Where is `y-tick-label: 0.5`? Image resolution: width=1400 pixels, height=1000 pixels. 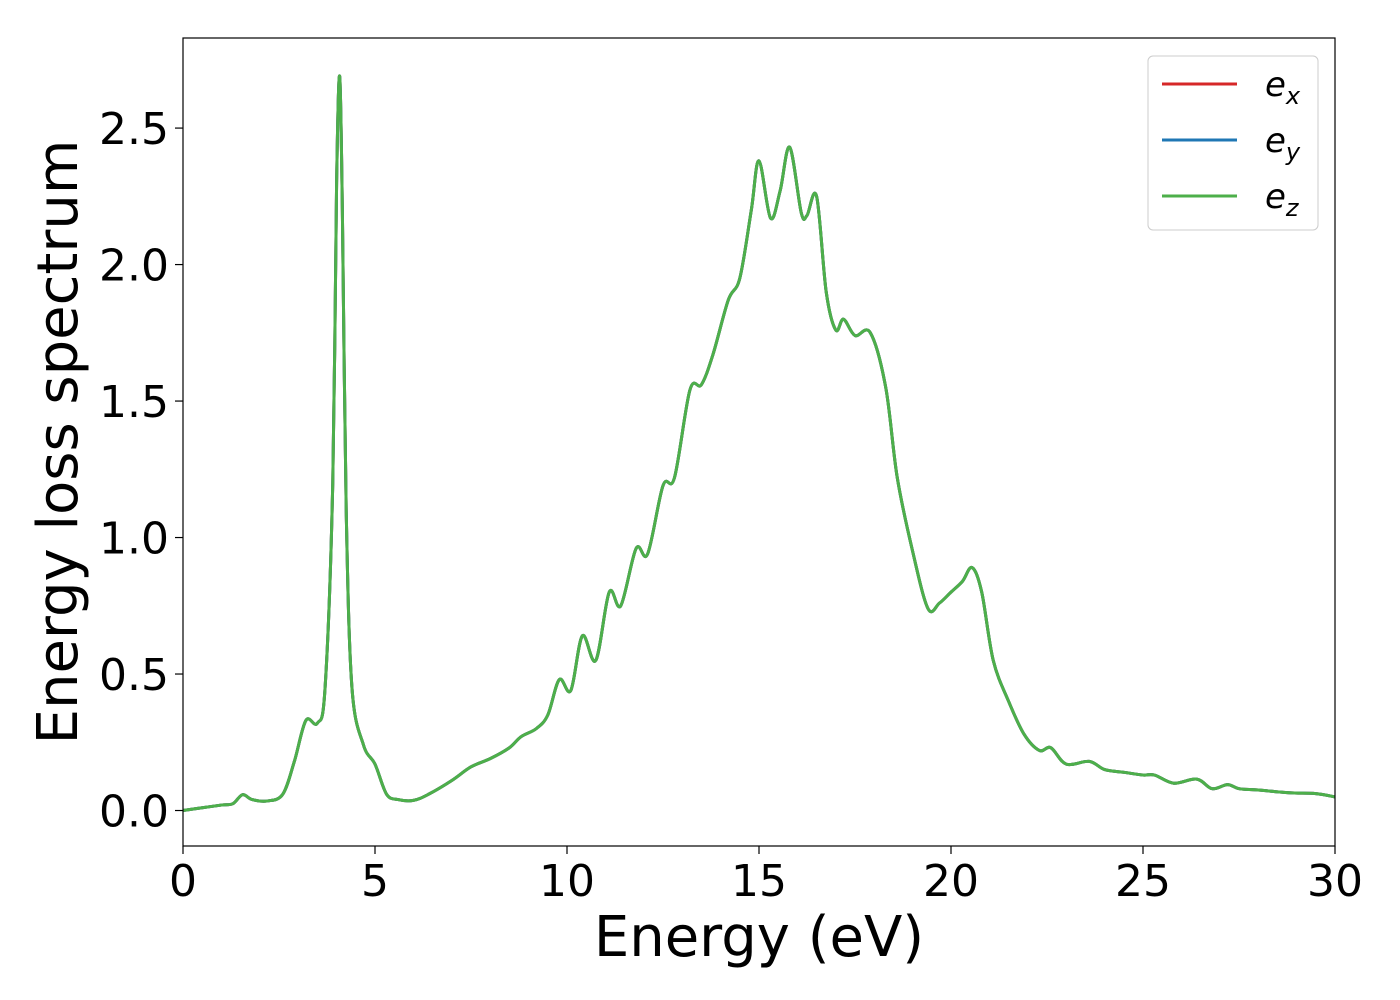
y-tick-label: 0.5 is located at coordinates (134, 675).